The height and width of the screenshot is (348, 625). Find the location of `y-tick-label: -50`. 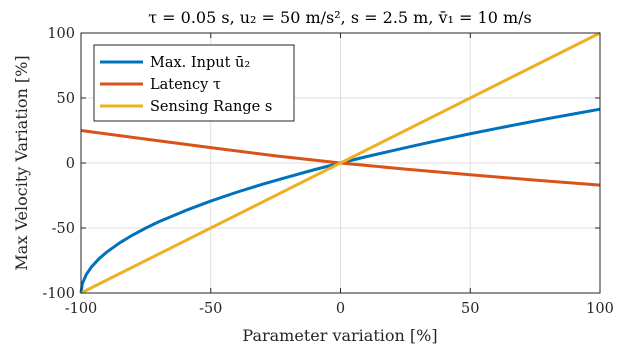

y-tick-label: -50 is located at coordinates (63, 229).